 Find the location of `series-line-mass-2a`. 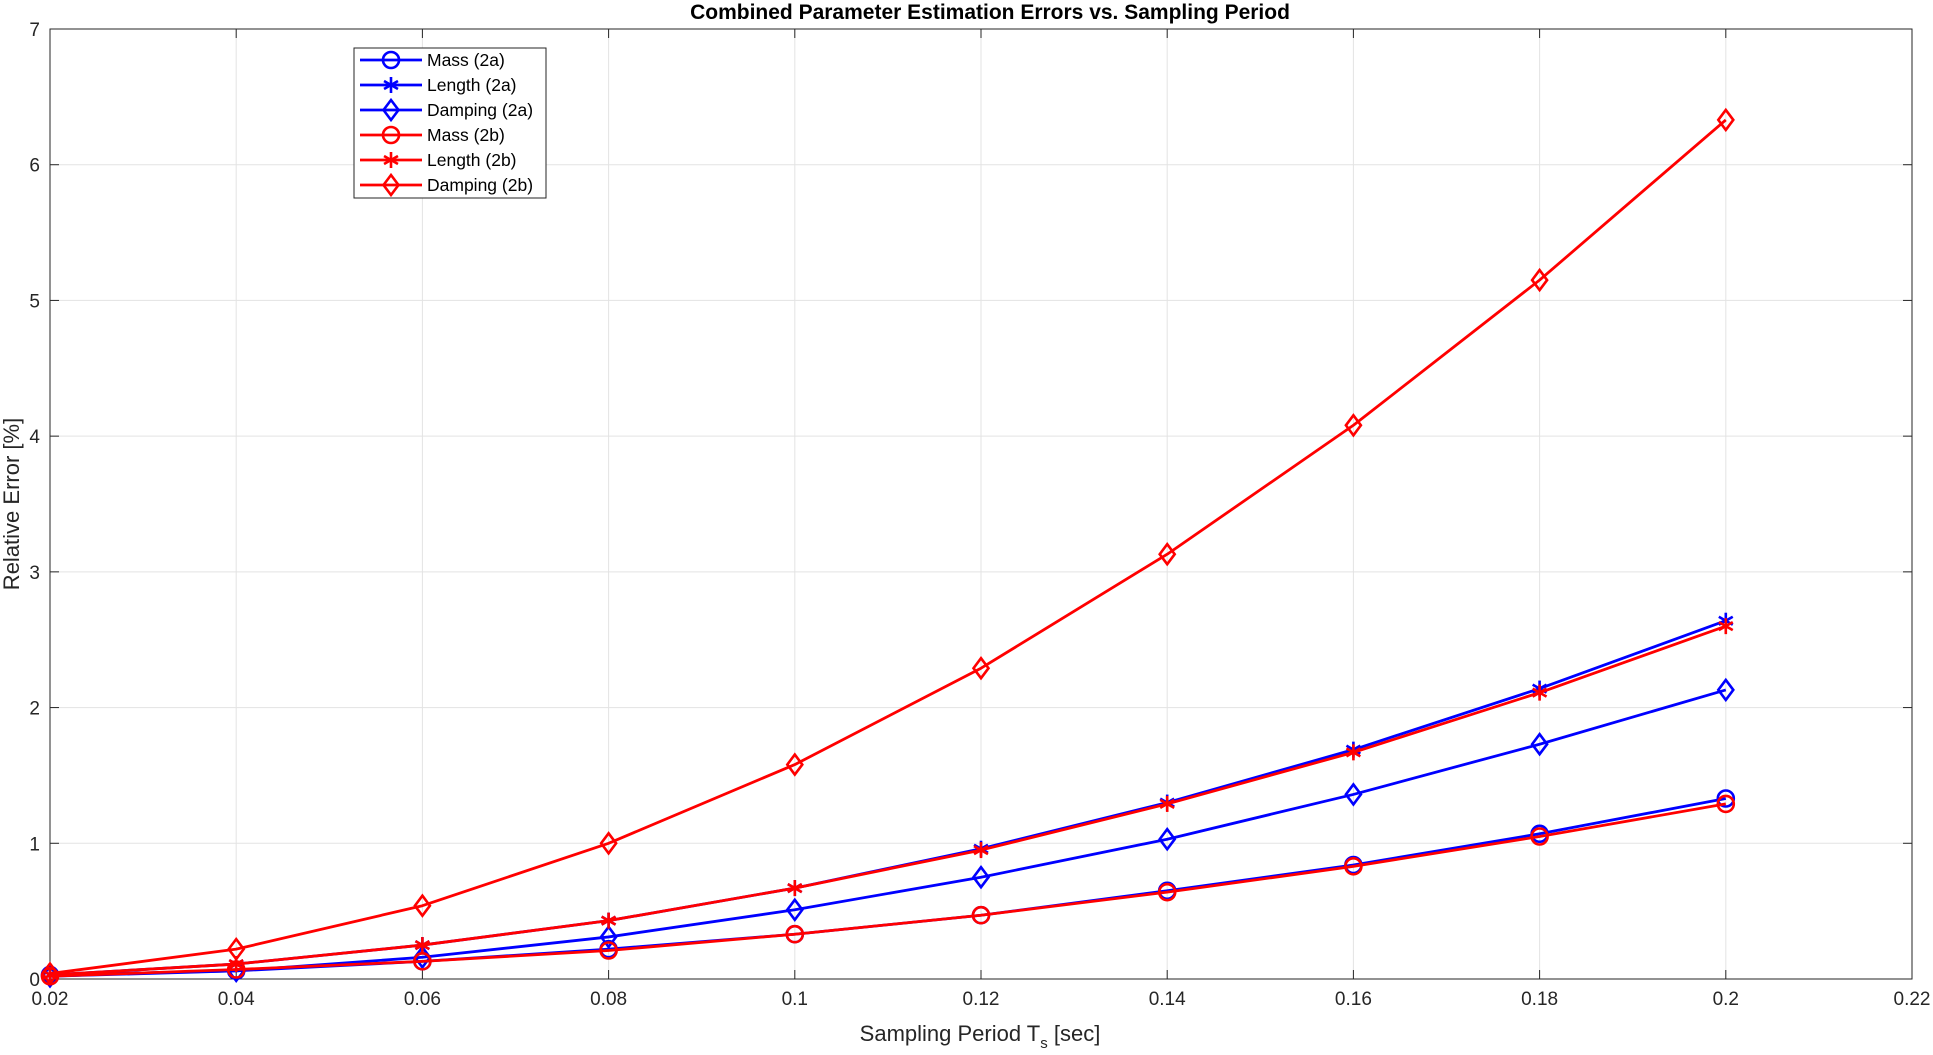

series-line-mass-2a is located at coordinates (888, 887).